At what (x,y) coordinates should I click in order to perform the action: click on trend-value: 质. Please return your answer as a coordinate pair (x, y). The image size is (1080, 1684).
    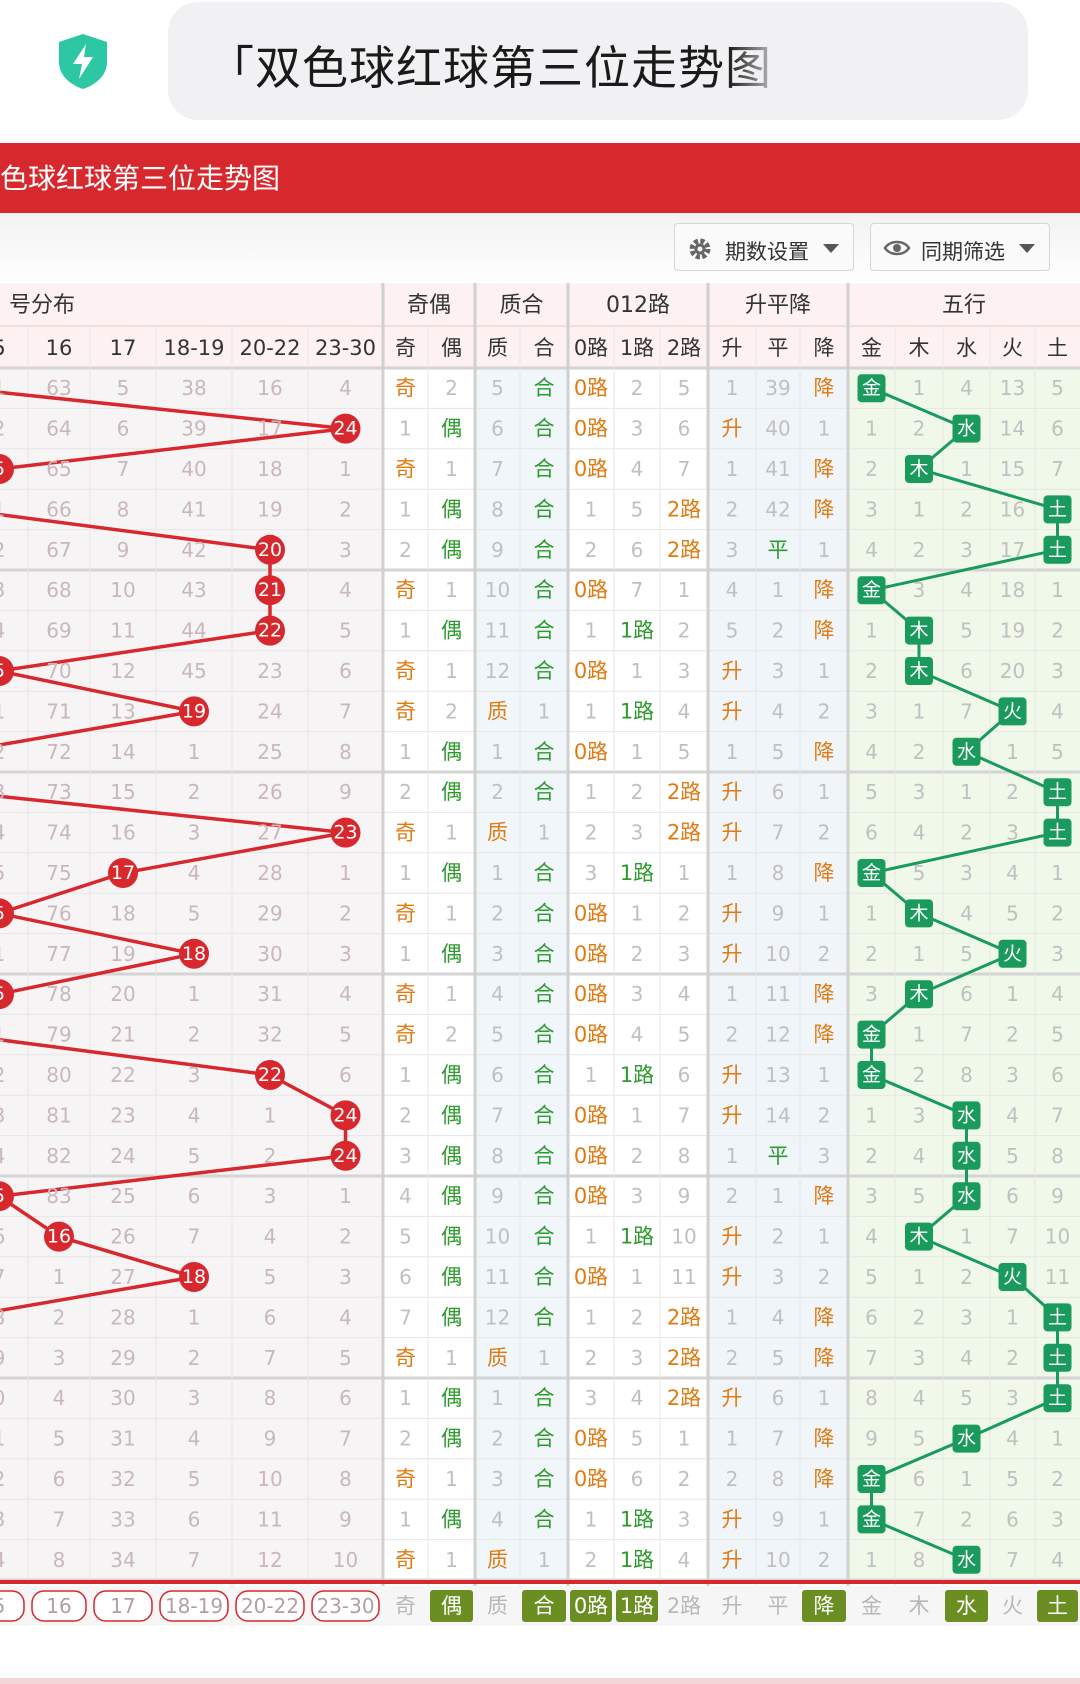
    Looking at the image, I should click on (497, 1358).